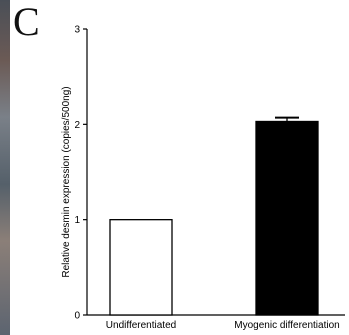  I want to click on x-axis: Undifferentiated Myogenic differentiation, so click(216, 322).